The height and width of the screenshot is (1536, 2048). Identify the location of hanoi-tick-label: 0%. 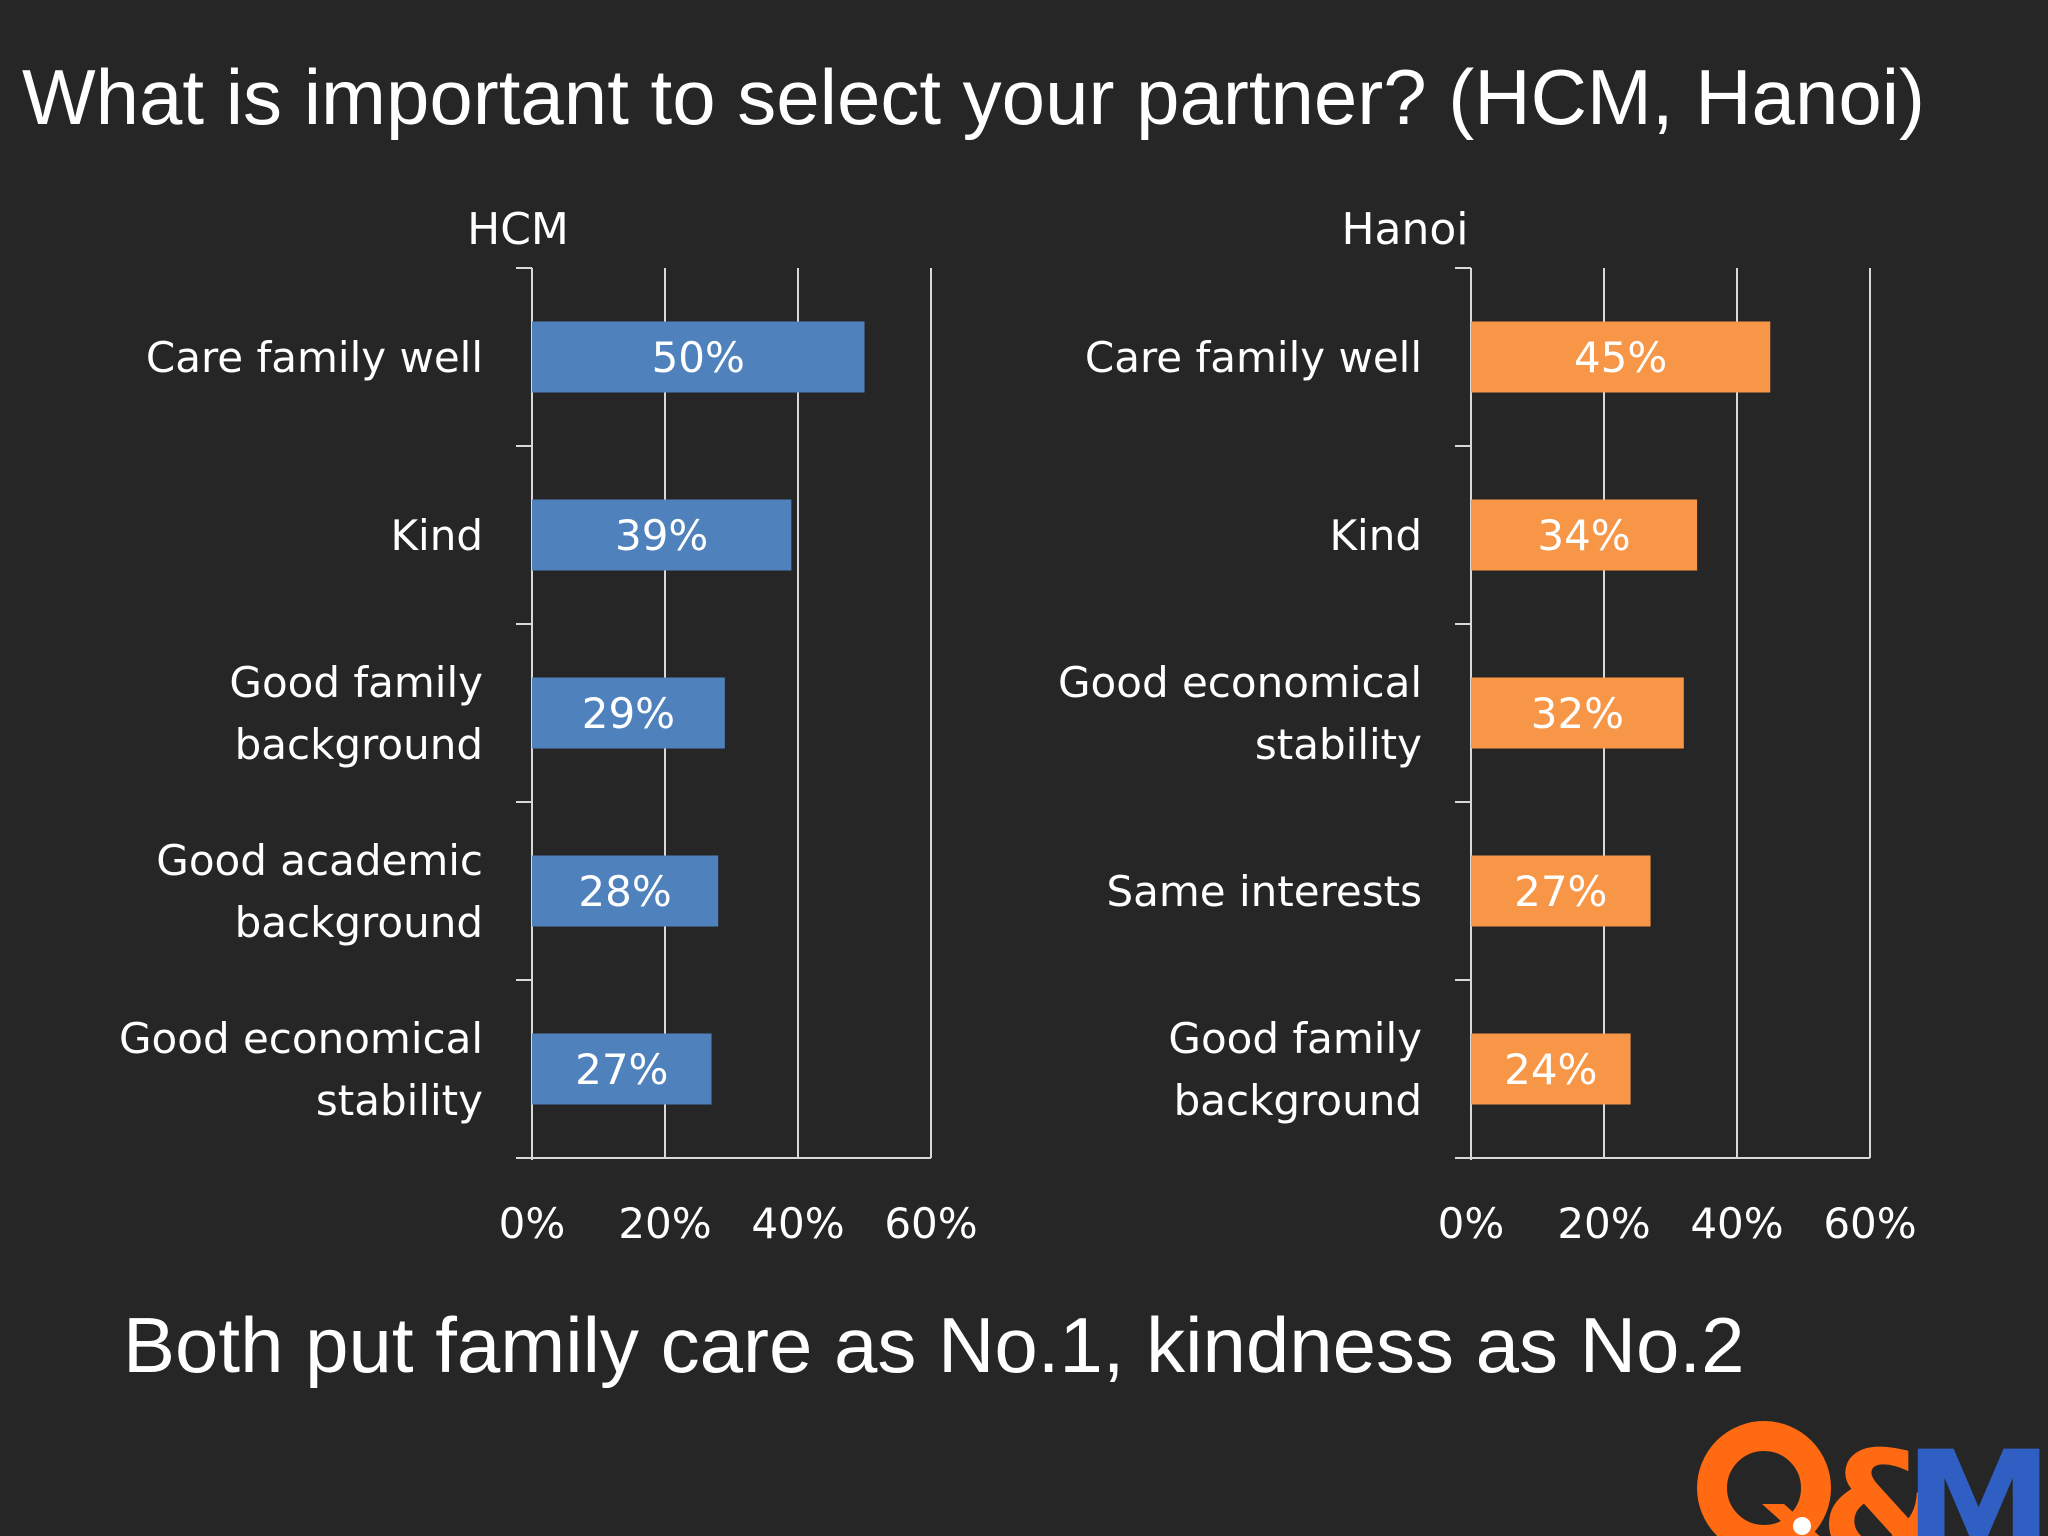
(1471, 1223).